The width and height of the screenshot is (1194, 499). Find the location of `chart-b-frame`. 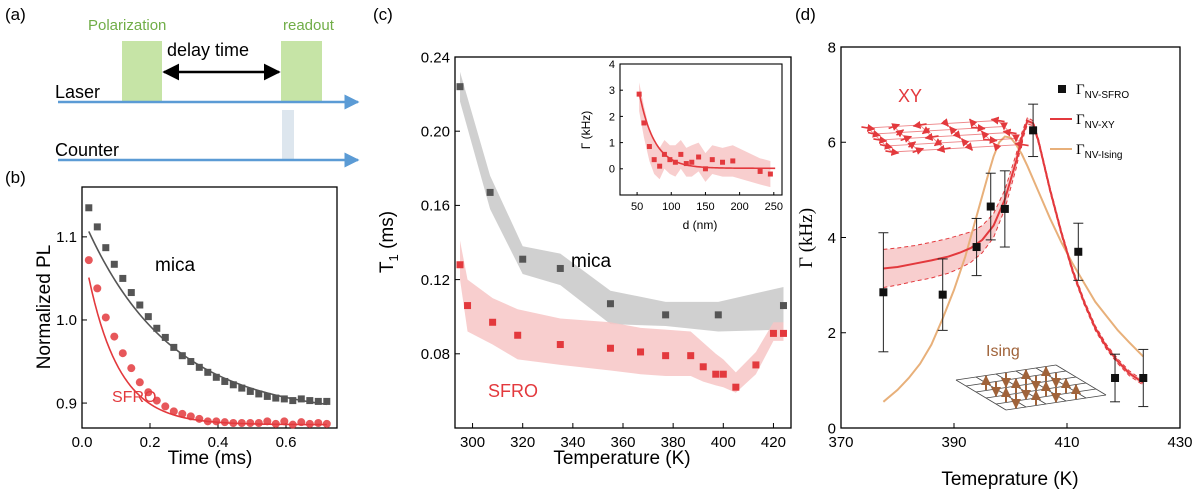

chart-b-frame is located at coordinates (209, 307).